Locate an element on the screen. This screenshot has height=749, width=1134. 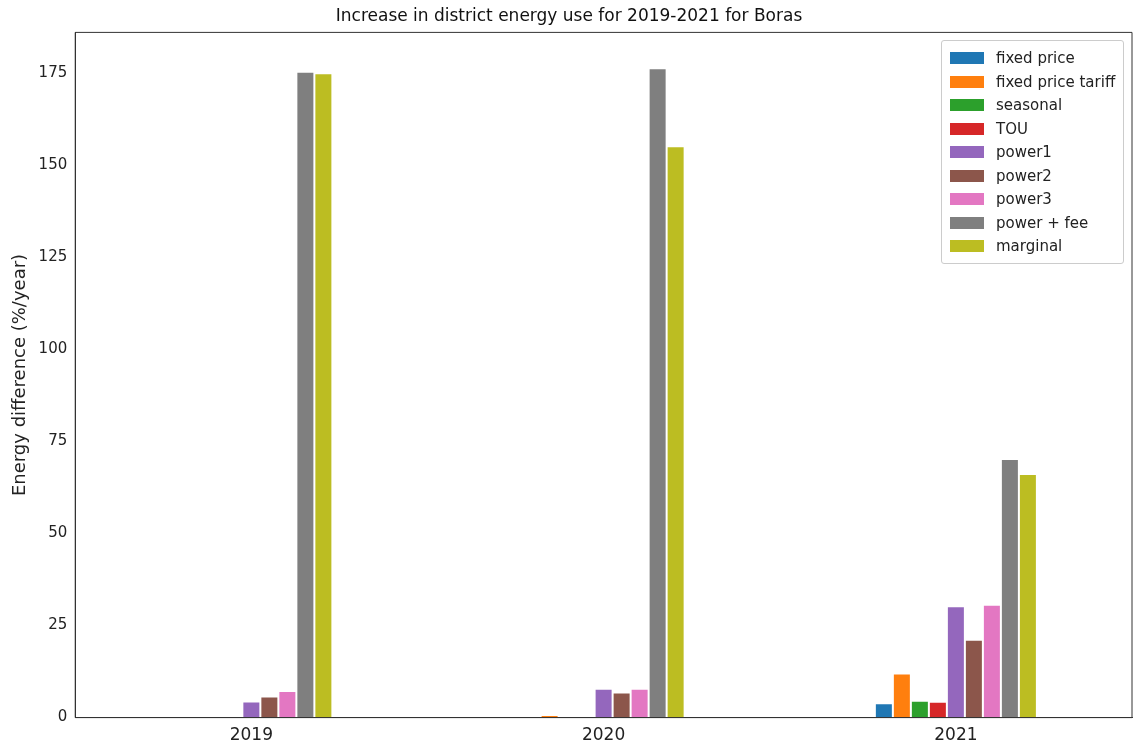
x-tick-label: 2019 is located at coordinates (251, 734).